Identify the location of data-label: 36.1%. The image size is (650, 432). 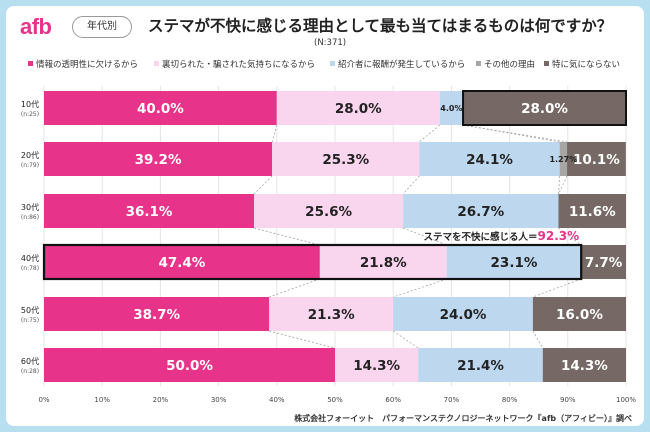
(149, 212).